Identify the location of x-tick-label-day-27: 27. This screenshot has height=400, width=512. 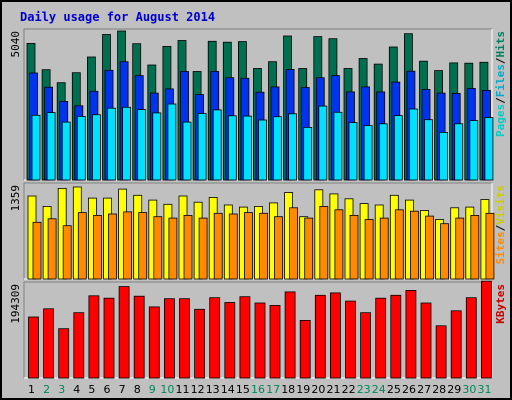
(424, 389).